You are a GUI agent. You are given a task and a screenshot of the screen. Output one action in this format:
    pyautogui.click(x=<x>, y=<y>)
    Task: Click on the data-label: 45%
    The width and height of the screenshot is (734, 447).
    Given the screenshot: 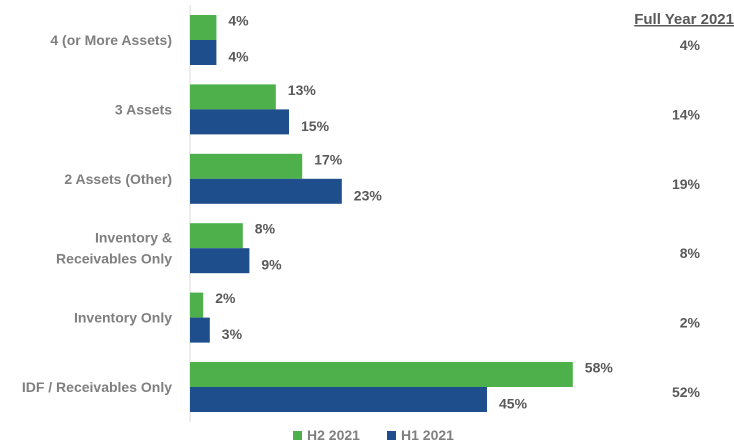 What is the action you would take?
    pyautogui.click(x=513, y=404)
    